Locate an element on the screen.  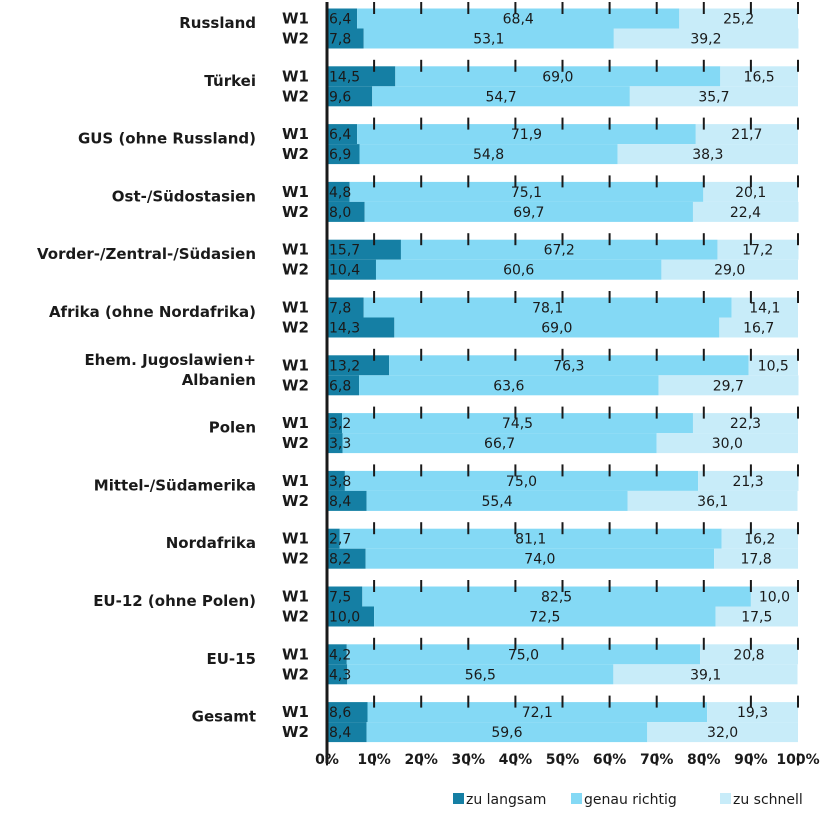
value-label: 3,8 is located at coordinates (340, 482).